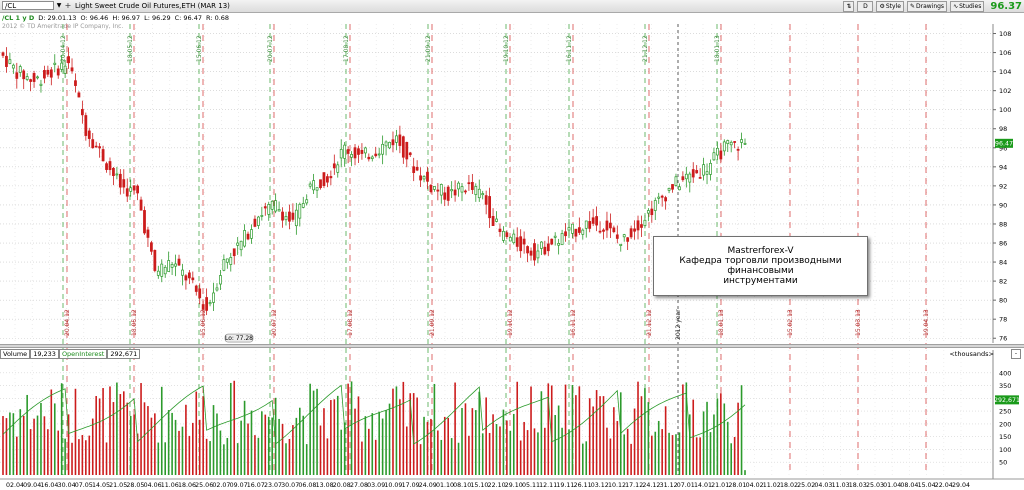  I want to click on period-button: D, so click(865, 6).